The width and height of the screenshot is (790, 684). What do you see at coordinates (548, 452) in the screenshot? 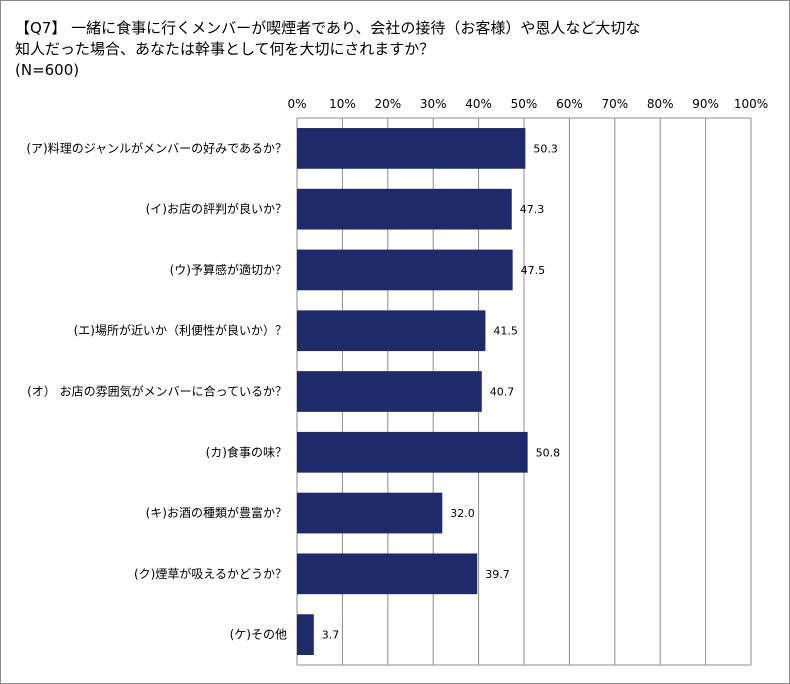
I see `data-label: 50.8` at bounding box center [548, 452].